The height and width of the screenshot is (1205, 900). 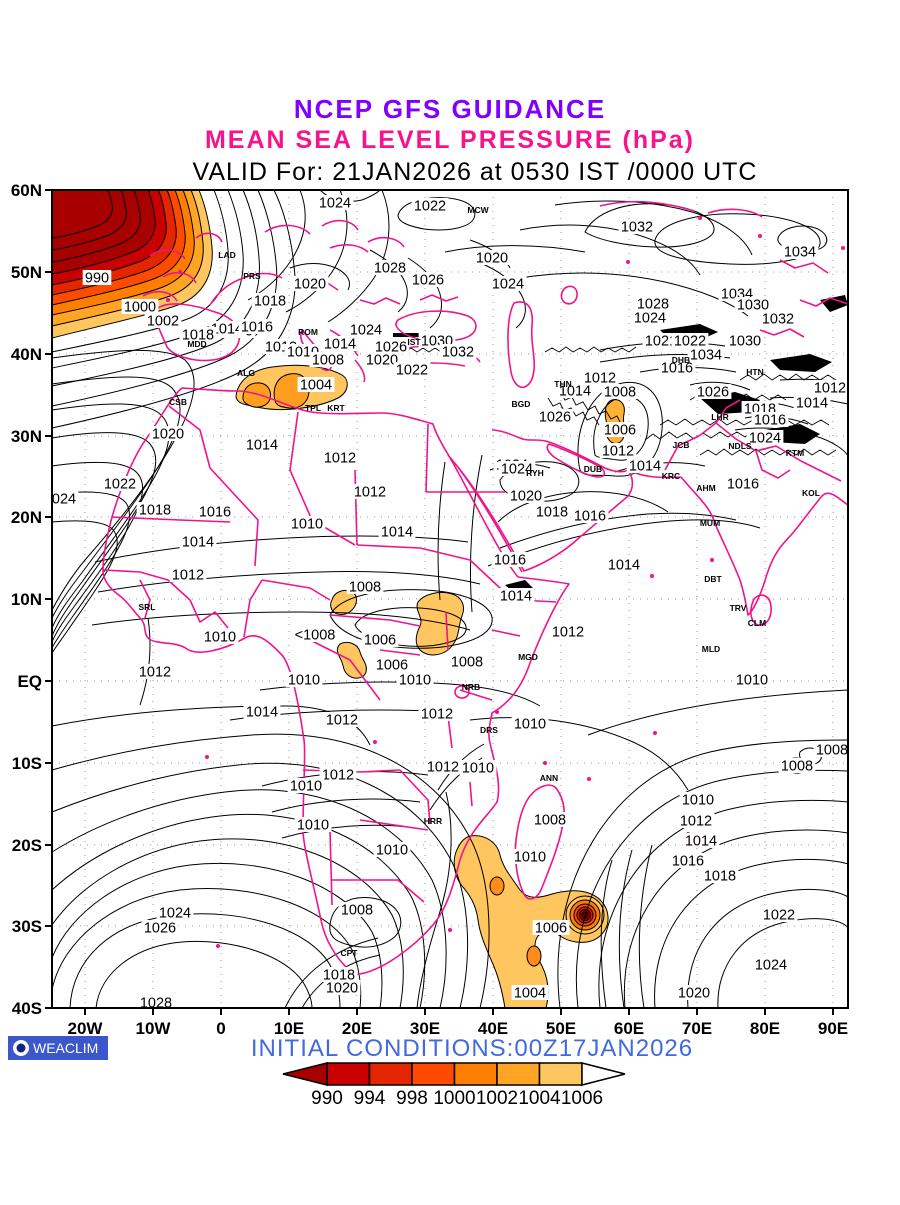 What do you see at coordinates (710, 523) in the screenshot?
I see `city-label: MUM` at bounding box center [710, 523].